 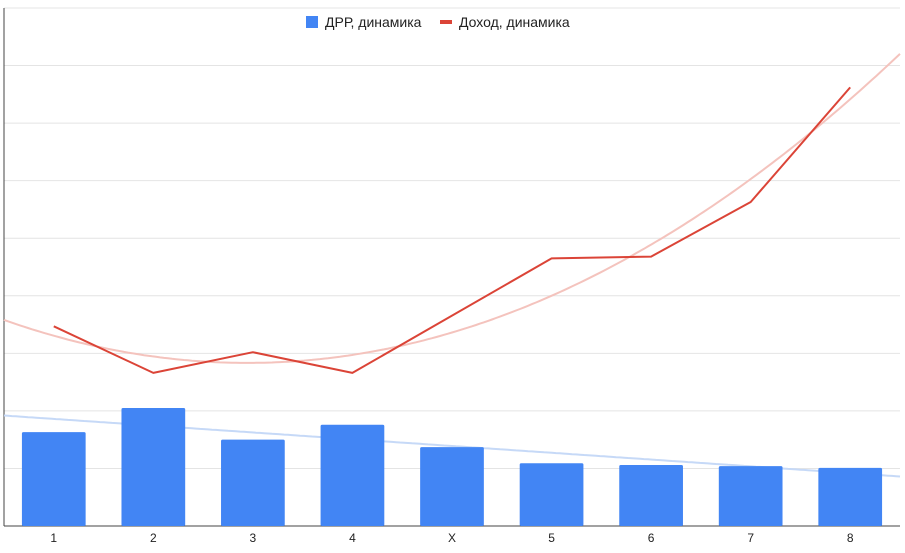 I want to click on x-tick-label: 7, so click(x=750, y=538).